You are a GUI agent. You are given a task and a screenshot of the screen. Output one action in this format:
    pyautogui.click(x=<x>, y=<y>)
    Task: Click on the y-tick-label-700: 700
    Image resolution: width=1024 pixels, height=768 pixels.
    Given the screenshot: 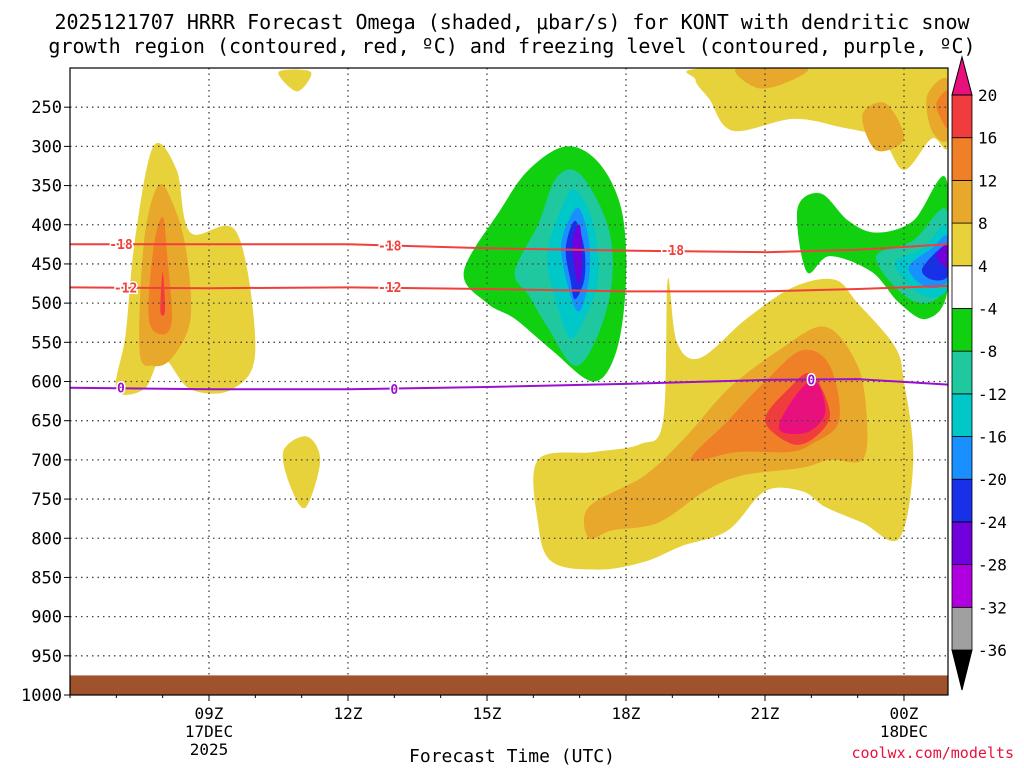 What is the action you would take?
    pyautogui.click(x=46, y=461)
    